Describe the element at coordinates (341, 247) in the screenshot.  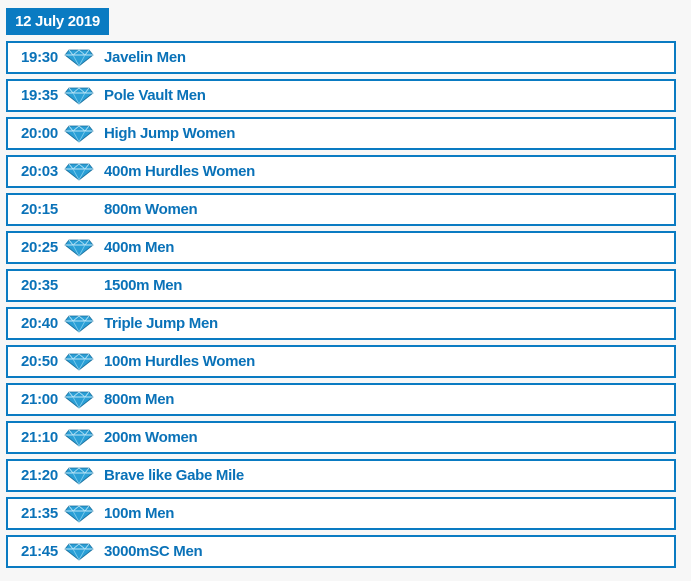
I see `event-row: 20:25 400m Men` at that location.